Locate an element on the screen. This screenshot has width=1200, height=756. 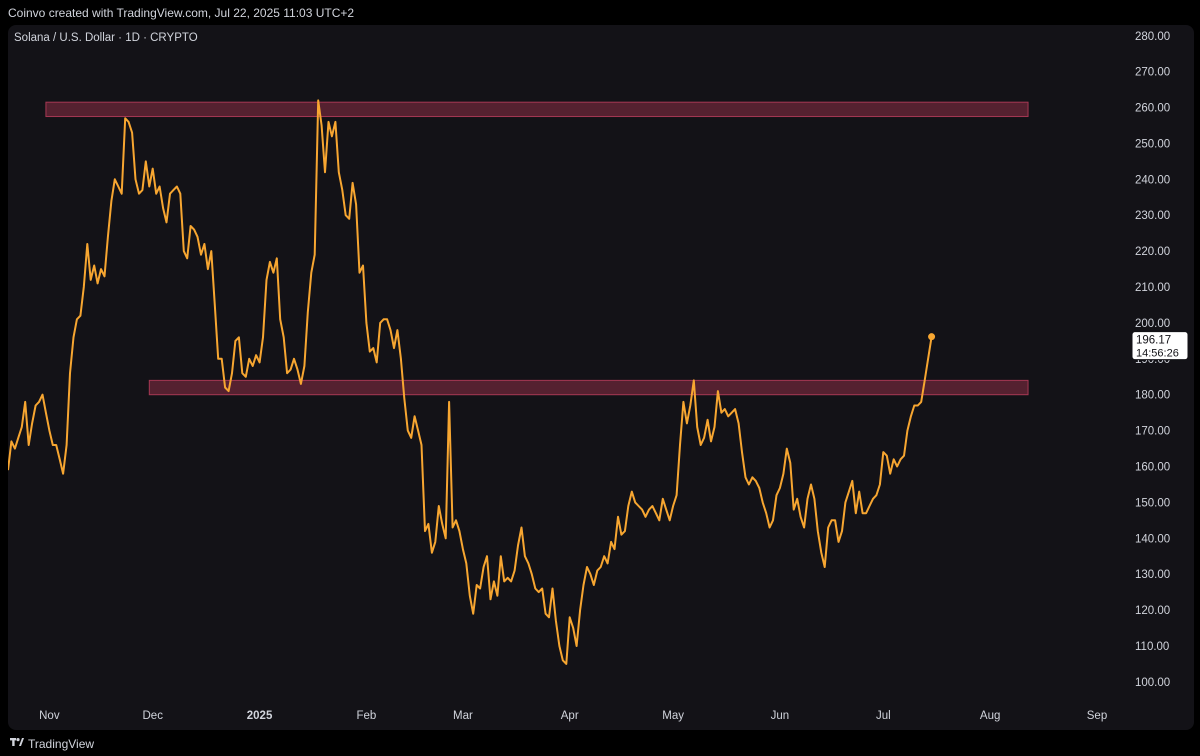
y-tick-label: 220.00 is located at coordinates (1152, 252).